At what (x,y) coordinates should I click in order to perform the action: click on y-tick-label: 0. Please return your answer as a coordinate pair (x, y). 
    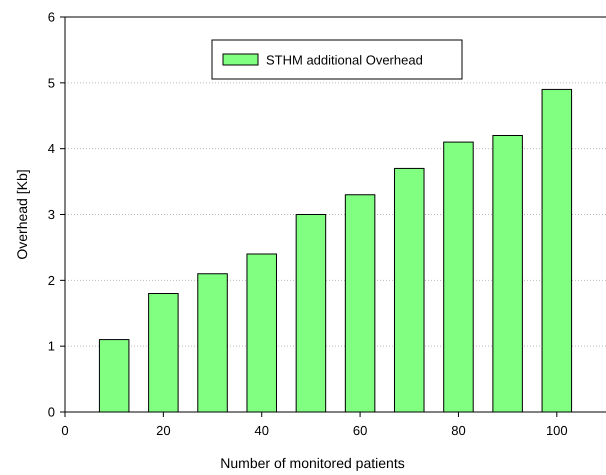
    Looking at the image, I should click on (51, 412).